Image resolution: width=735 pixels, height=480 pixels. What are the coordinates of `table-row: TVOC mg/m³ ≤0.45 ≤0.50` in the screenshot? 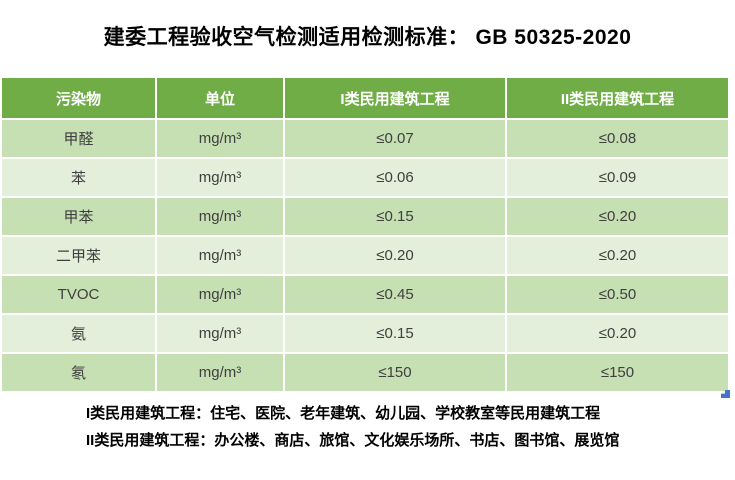 It's located at (365, 295).